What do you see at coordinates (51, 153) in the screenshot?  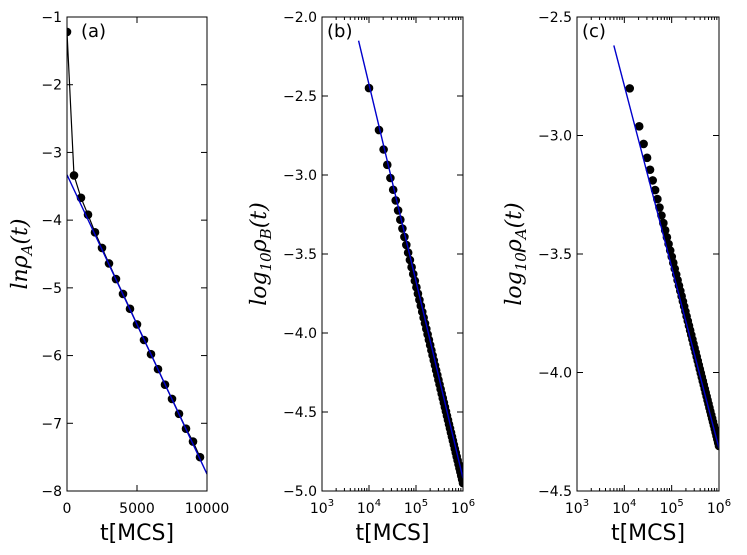 I see `y-tick-label: −3` at bounding box center [51, 153].